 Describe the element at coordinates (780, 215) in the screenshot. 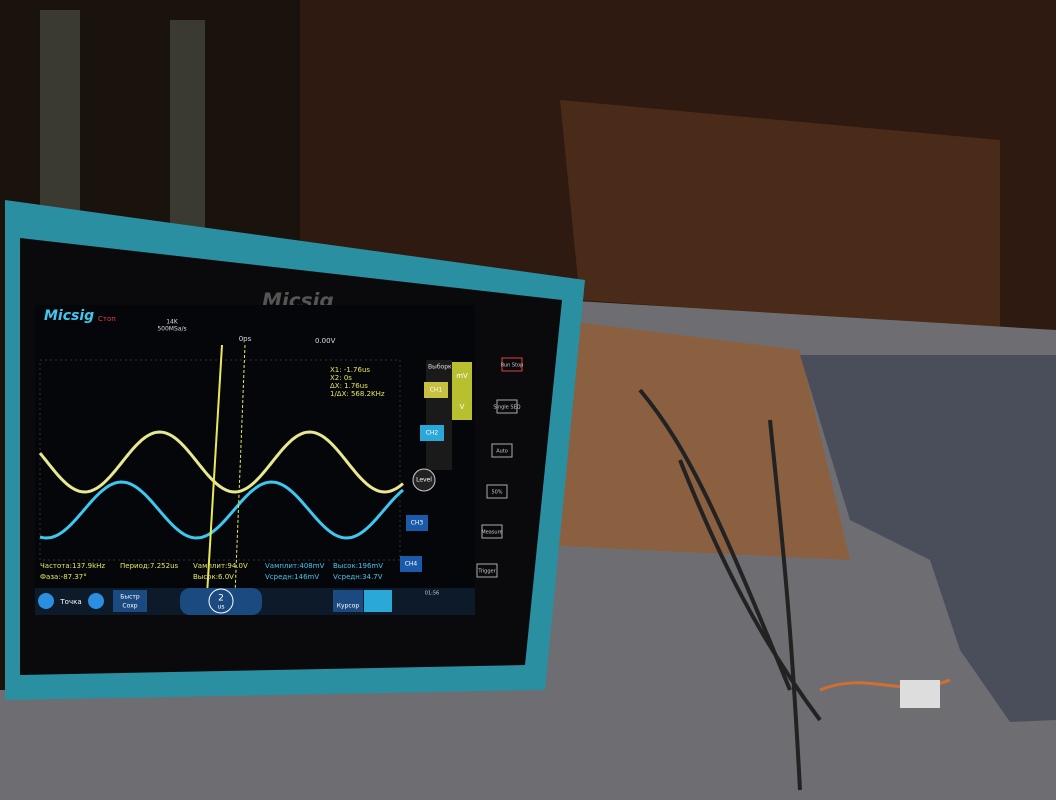

I see `cabinet-door` at that location.